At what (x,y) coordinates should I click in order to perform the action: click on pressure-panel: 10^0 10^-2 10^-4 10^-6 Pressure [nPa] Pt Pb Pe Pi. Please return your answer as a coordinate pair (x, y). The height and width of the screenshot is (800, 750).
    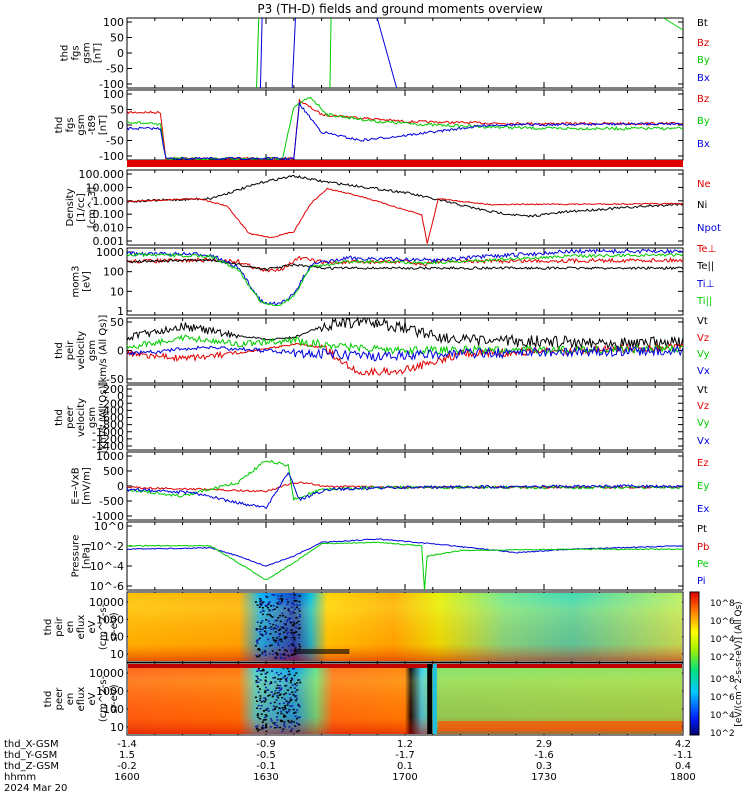
    Looking at the image, I should click on (390, 556).